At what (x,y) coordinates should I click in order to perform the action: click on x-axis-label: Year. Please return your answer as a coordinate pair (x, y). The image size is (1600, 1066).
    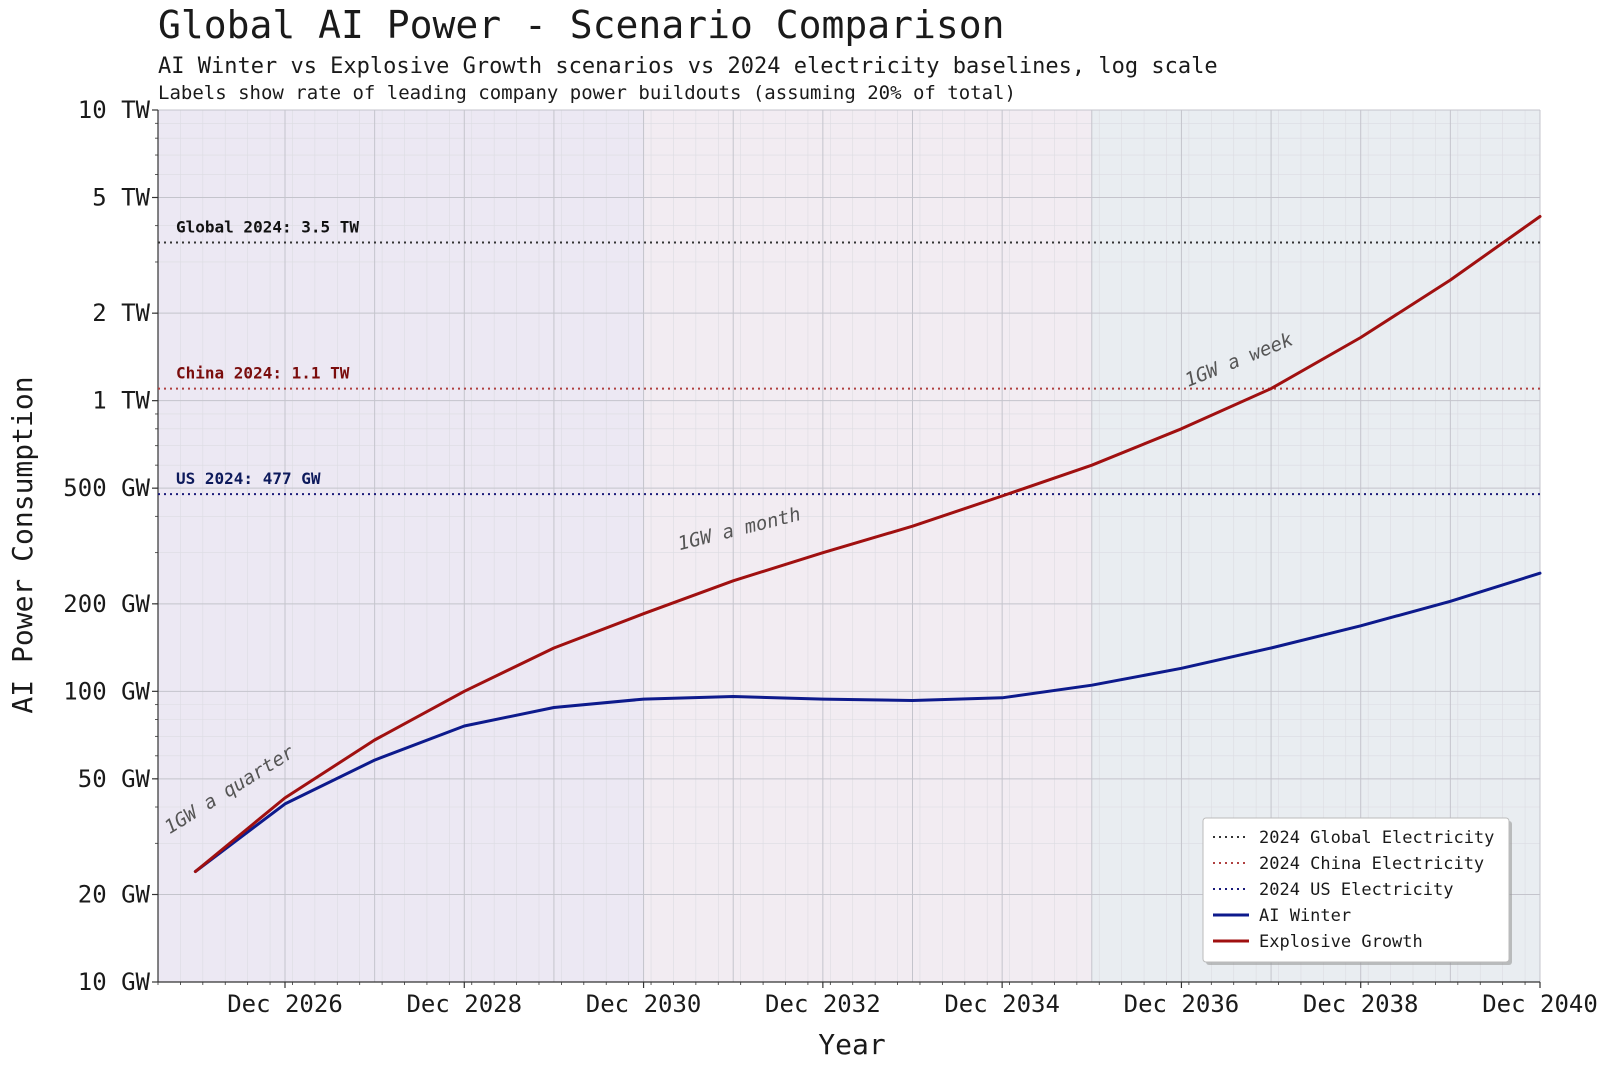
    Looking at the image, I should click on (851, 1044).